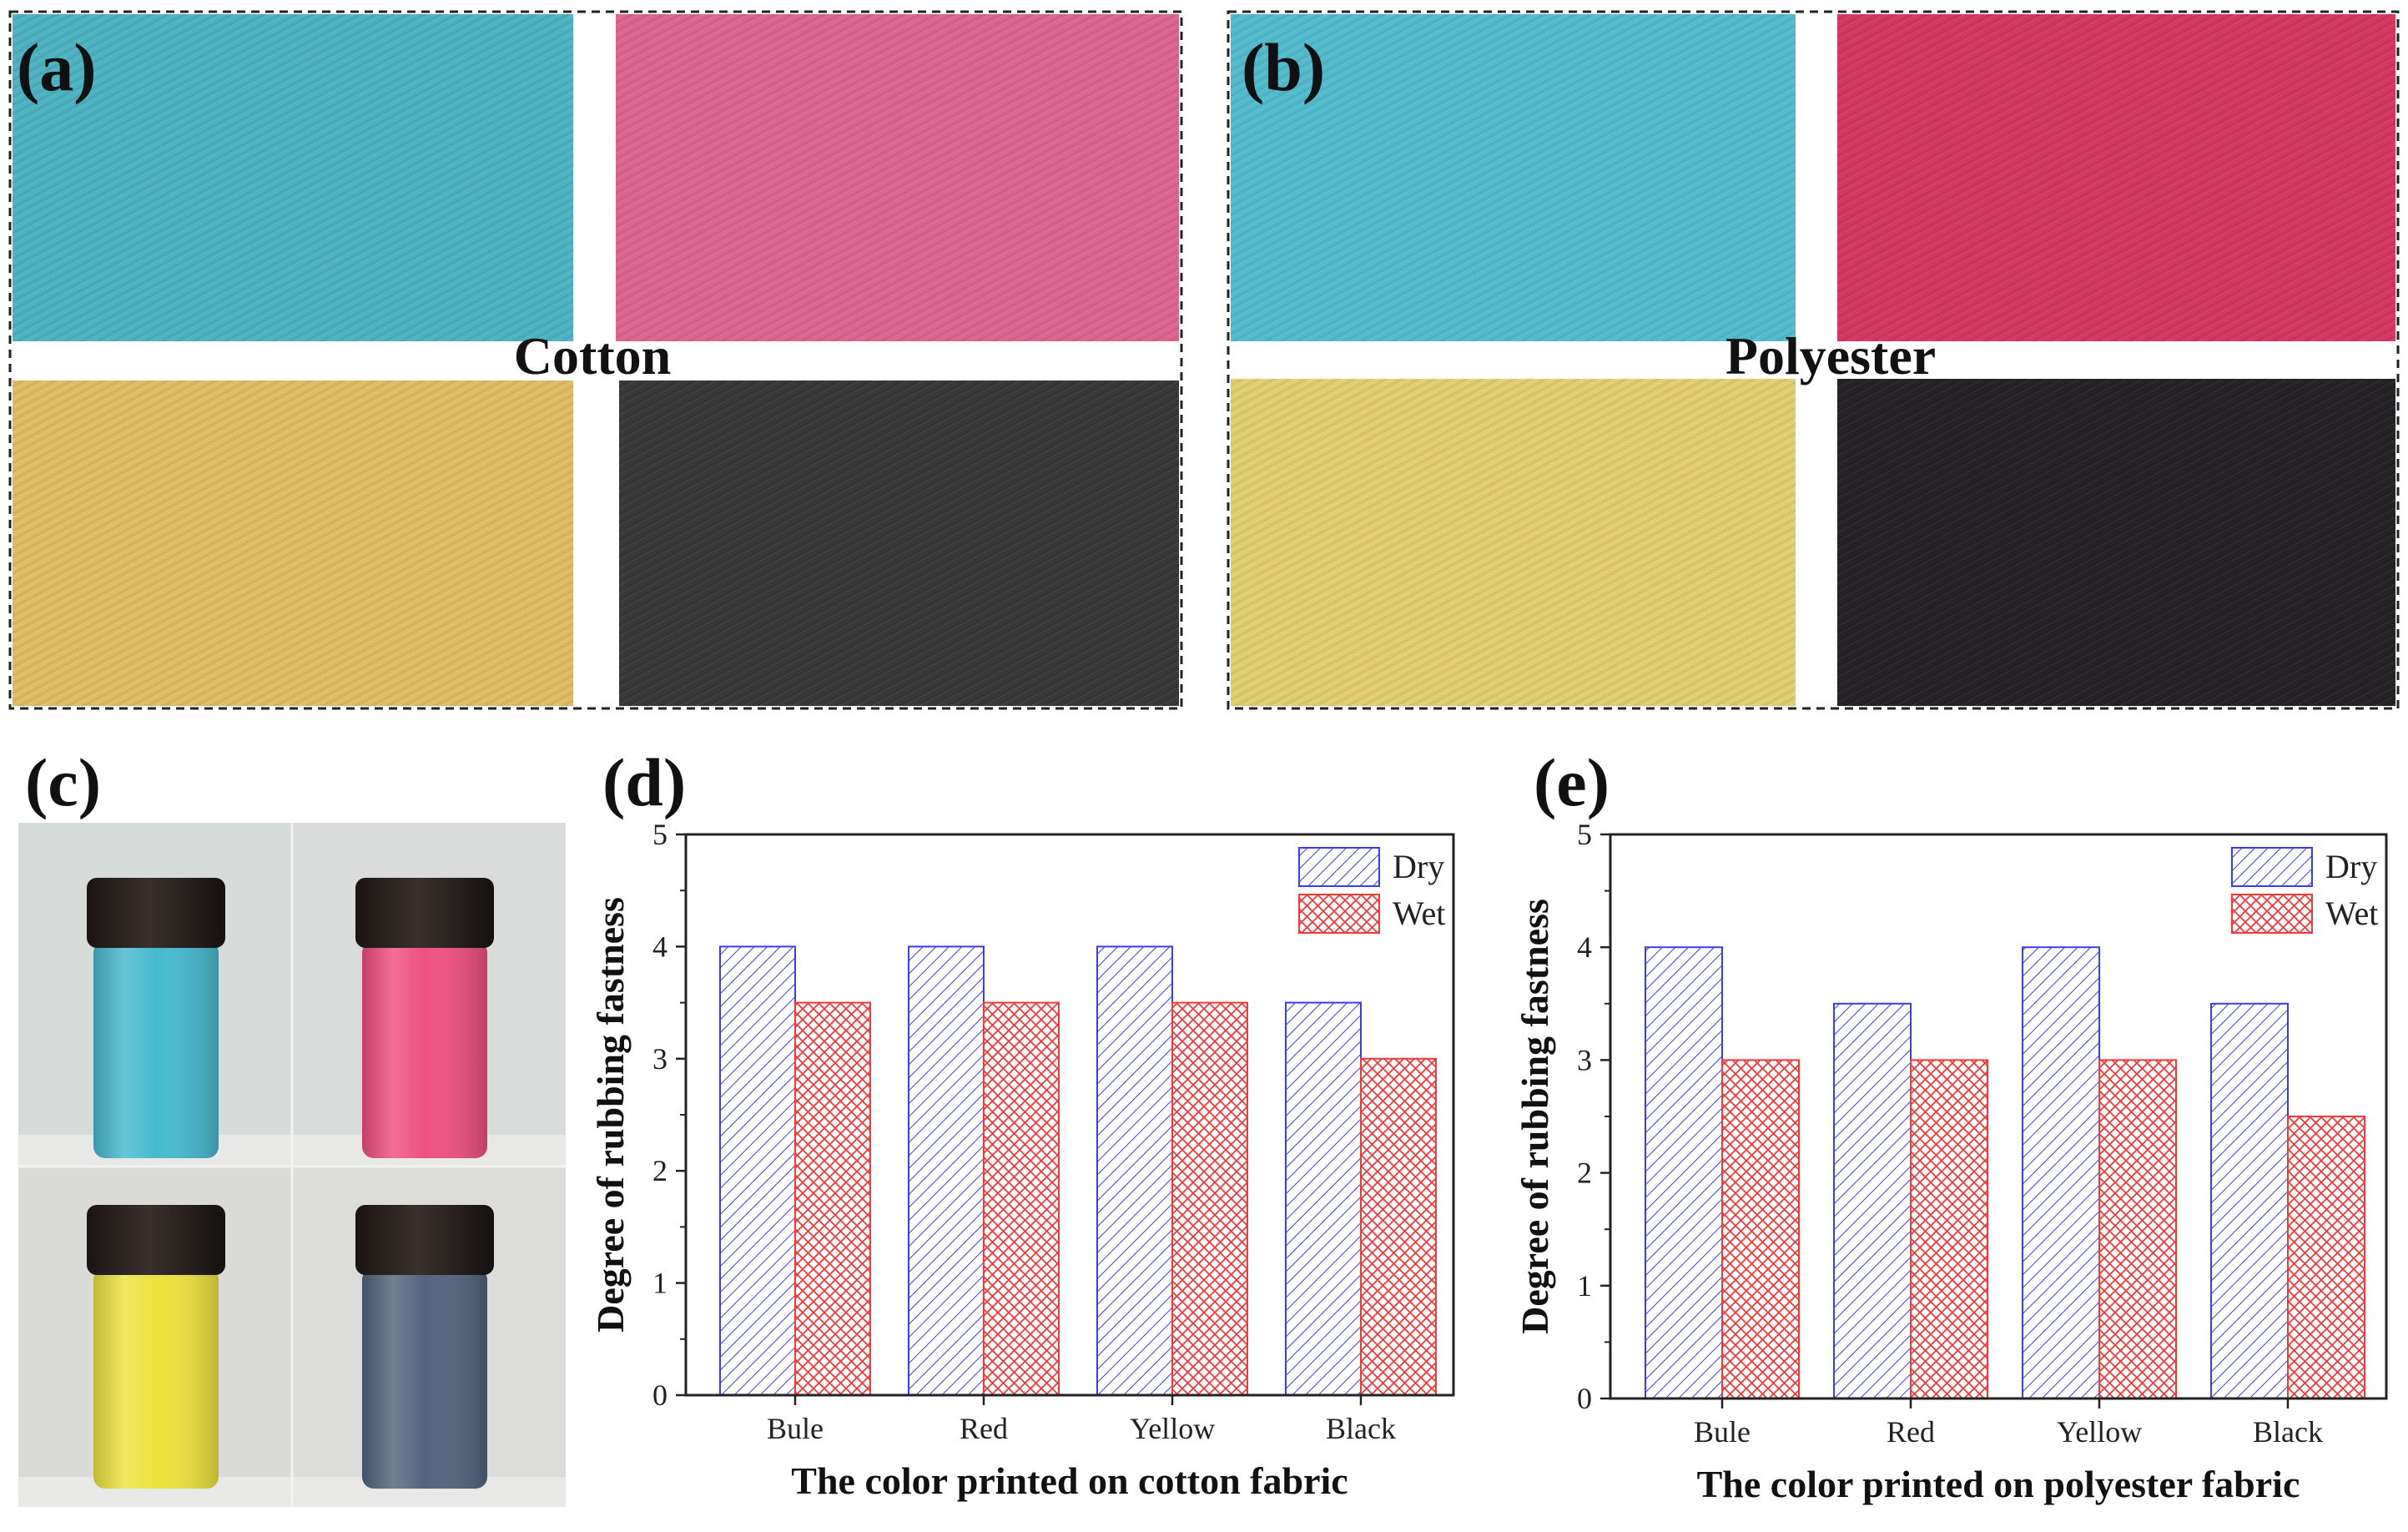 The height and width of the screenshot is (1532, 2408). Describe the element at coordinates (1998, 1484) in the screenshot. I see `x-axis-label: The color printed on polyester fabric` at that location.